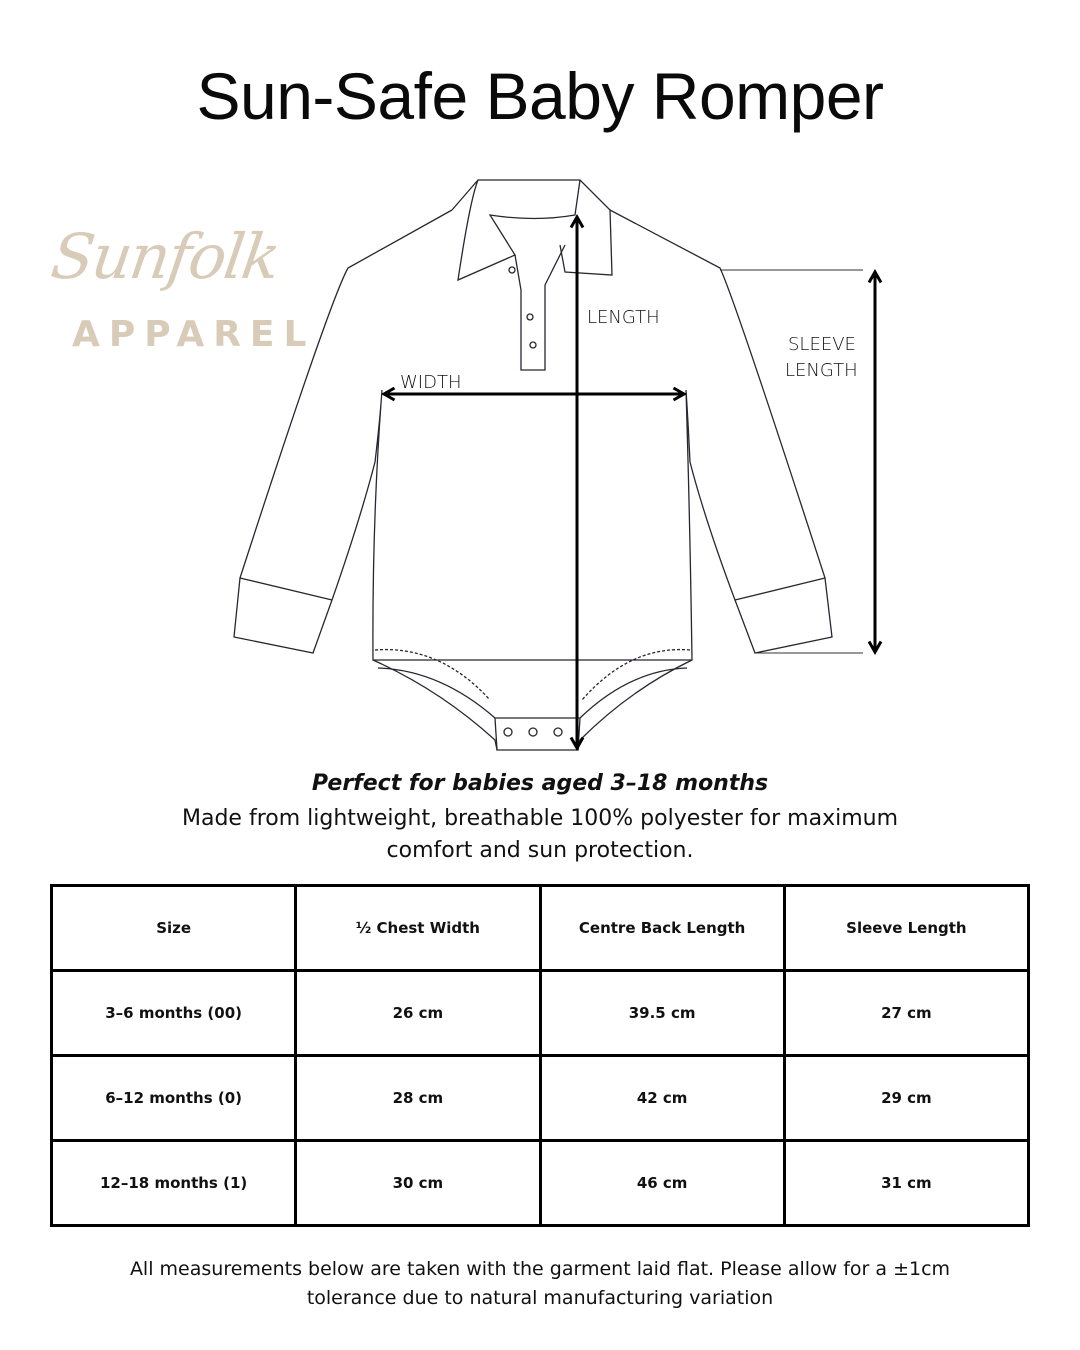 This screenshot has width=1080, height=1350. I want to click on width-label: WIDTH, so click(431, 382).